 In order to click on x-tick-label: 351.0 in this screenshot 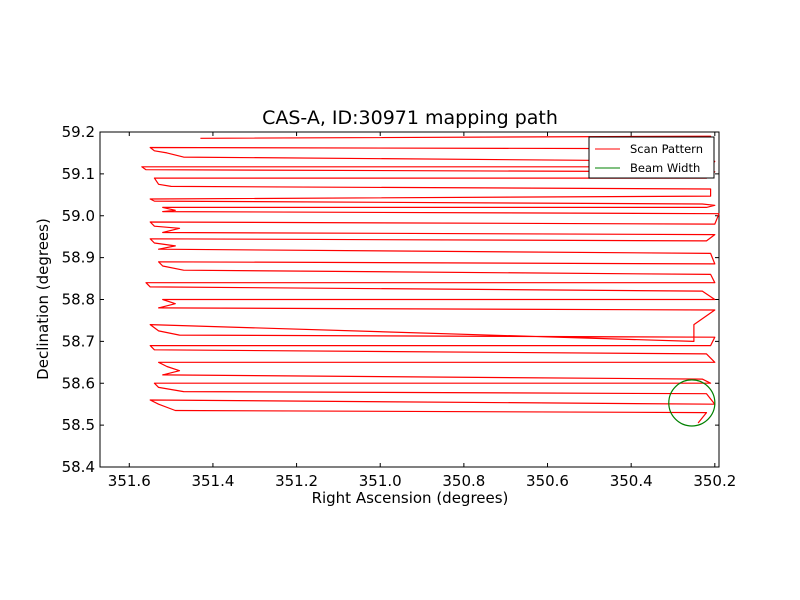, I will do `click(380, 481)`.